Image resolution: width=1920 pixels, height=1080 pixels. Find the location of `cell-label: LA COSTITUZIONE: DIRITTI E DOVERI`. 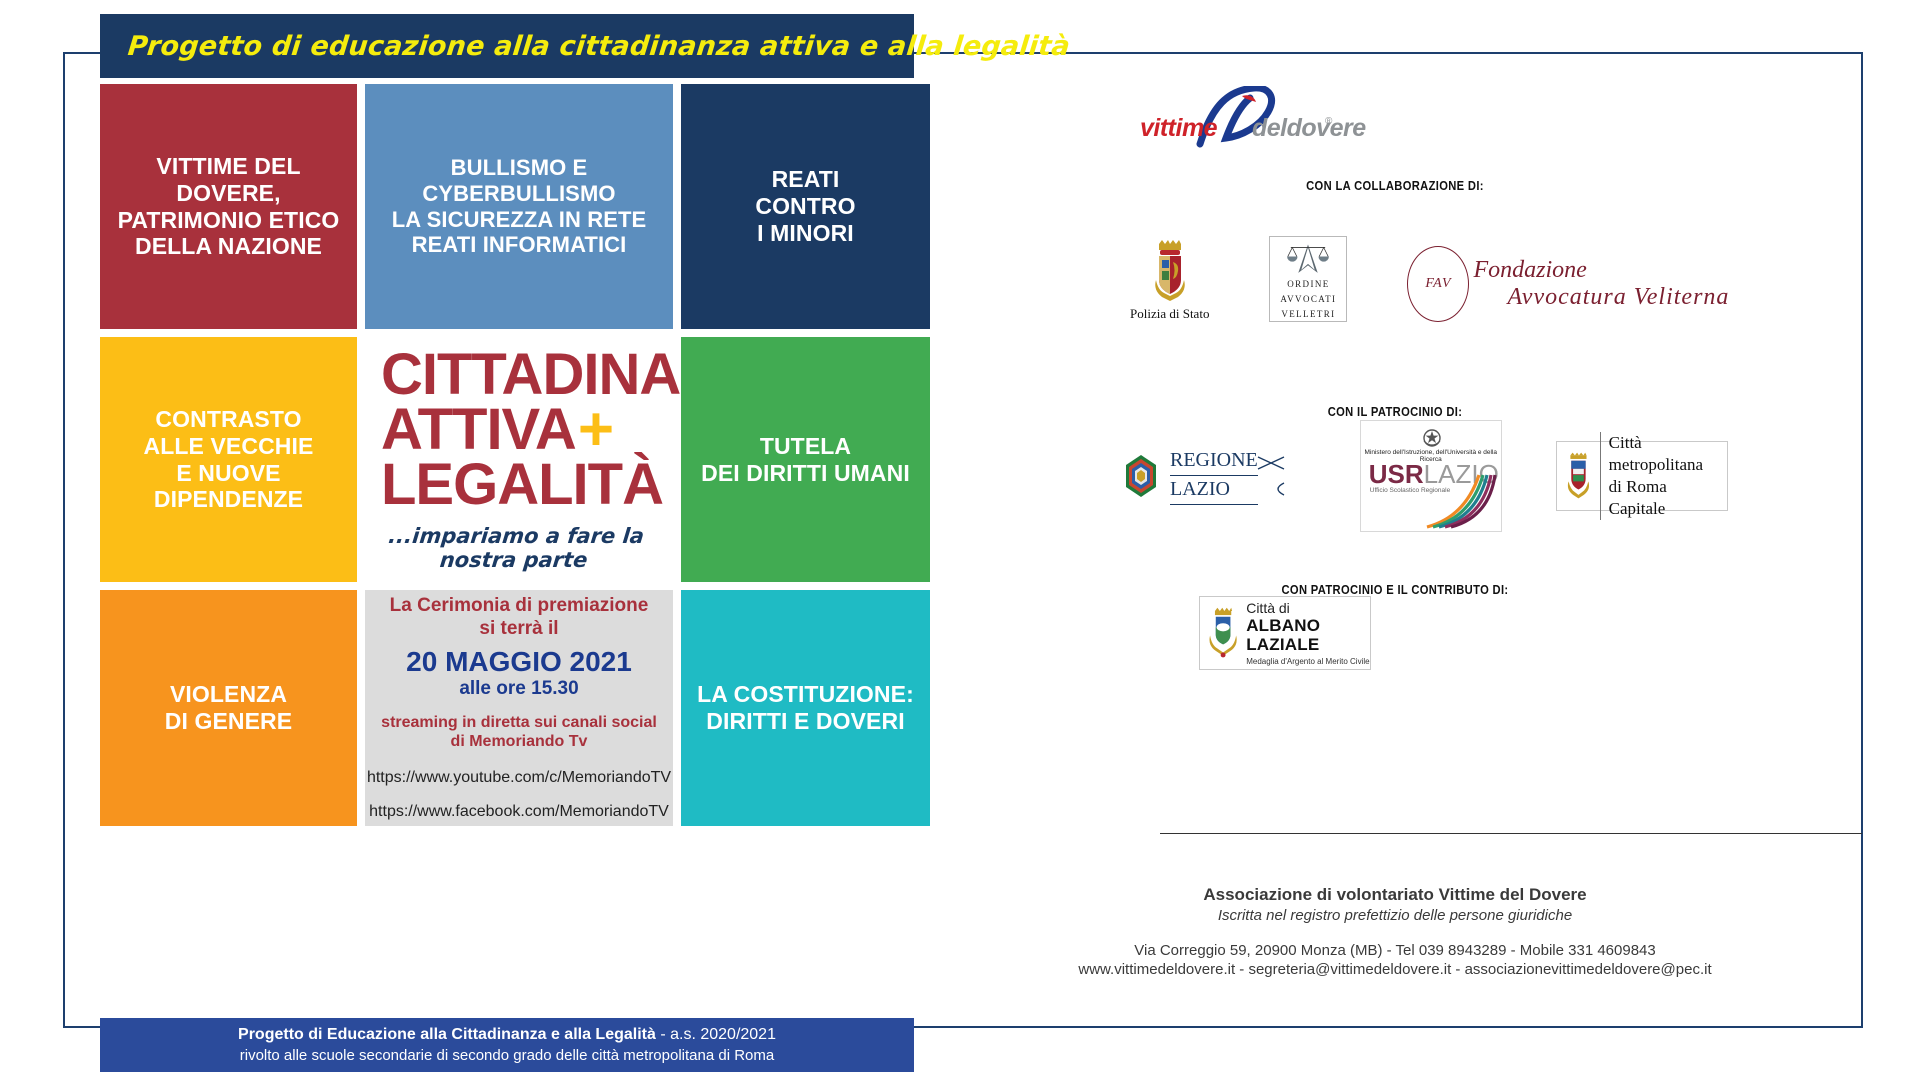

cell-label: LA COSTITUZIONE: DIRITTI E DOVERI is located at coordinates (805, 707).